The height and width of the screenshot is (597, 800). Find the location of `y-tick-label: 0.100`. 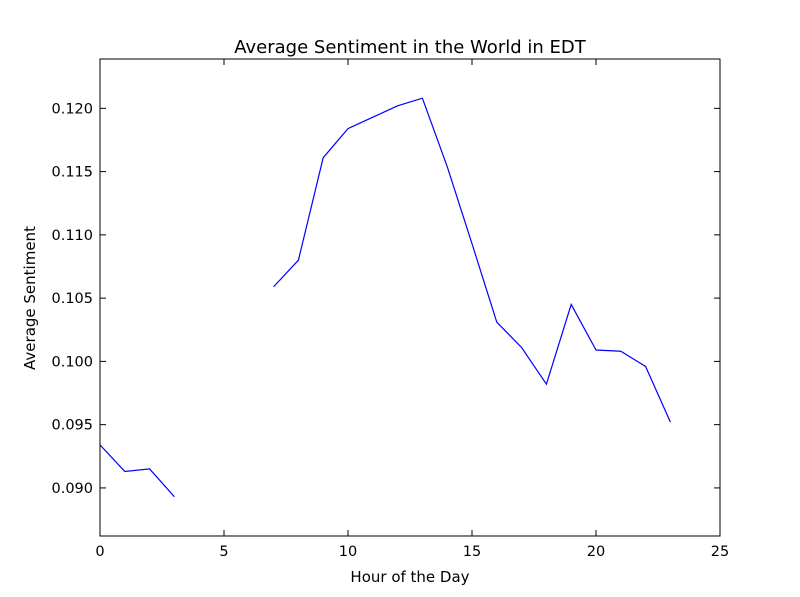

y-tick-label: 0.100 is located at coordinates (72, 362).